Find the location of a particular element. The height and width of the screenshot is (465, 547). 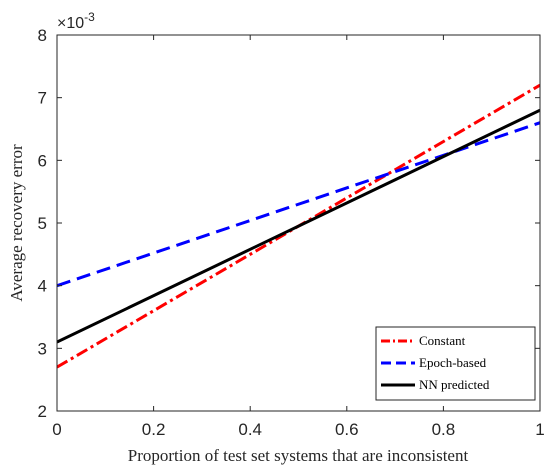

x-tick-label: 0 is located at coordinates (56, 429).